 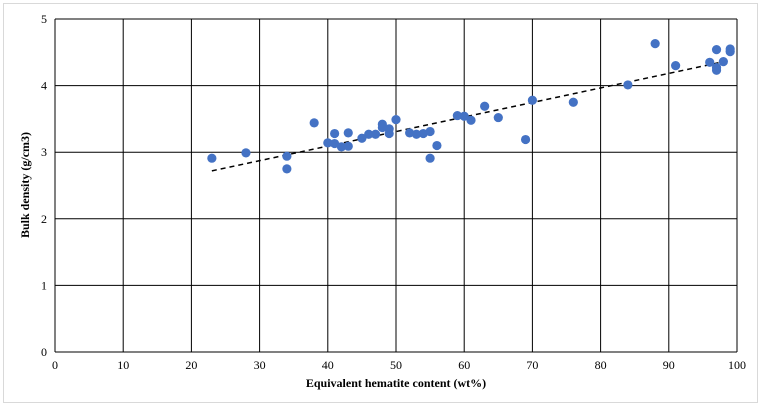 What do you see at coordinates (669, 365) in the screenshot?
I see `x-tick-label: 90` at bounding box center [669, 365].